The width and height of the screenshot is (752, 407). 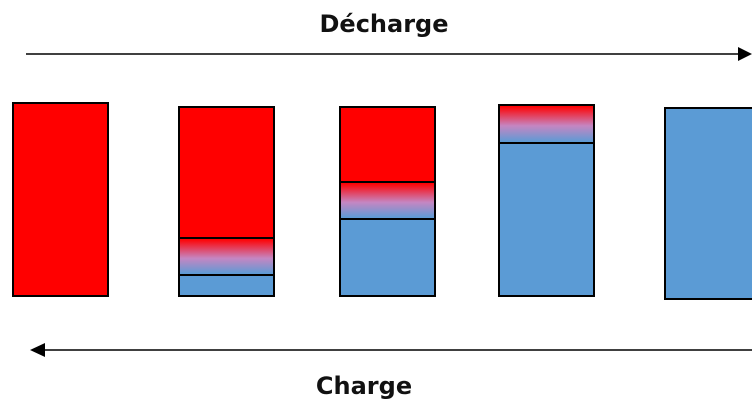 What do you see at coordinates (391, 350) in the screenshot?
I see `charge-arrow` at bounding box center [391, 350].